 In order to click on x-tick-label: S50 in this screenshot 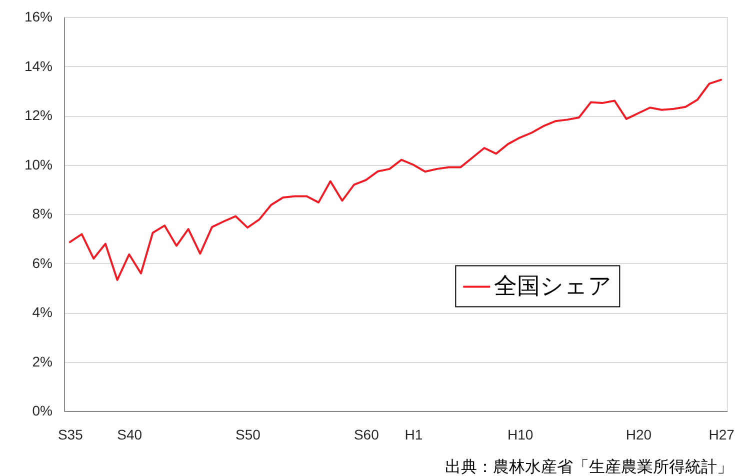, I will do `click(248, 434)`.